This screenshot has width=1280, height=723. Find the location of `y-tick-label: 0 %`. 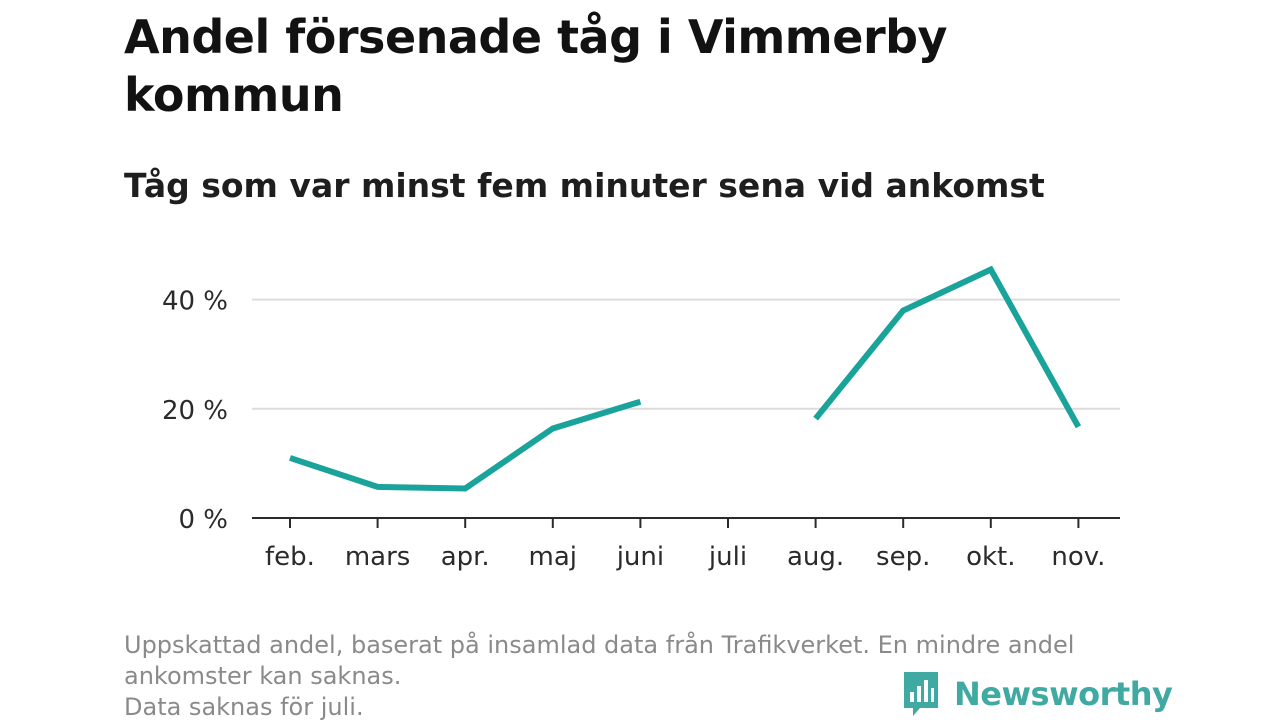

y-tick-label: 0 % is located at coordinates (203, 520).